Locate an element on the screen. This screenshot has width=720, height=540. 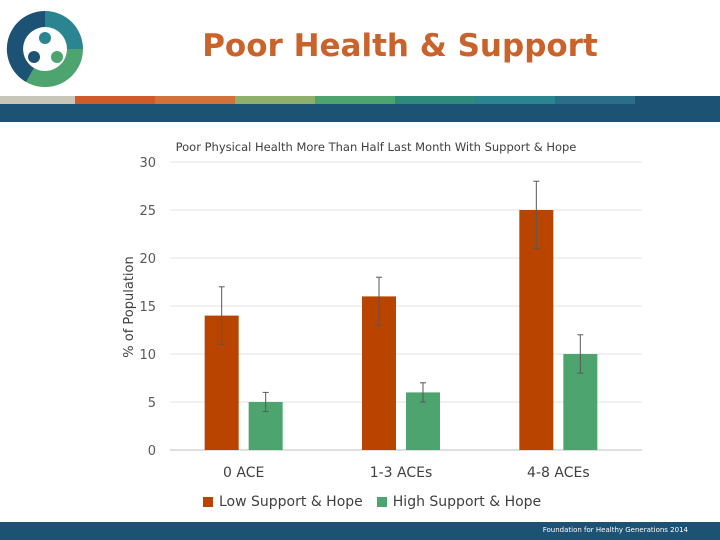
three-people-circle-logo-icon is located at coordinates (45, 49).